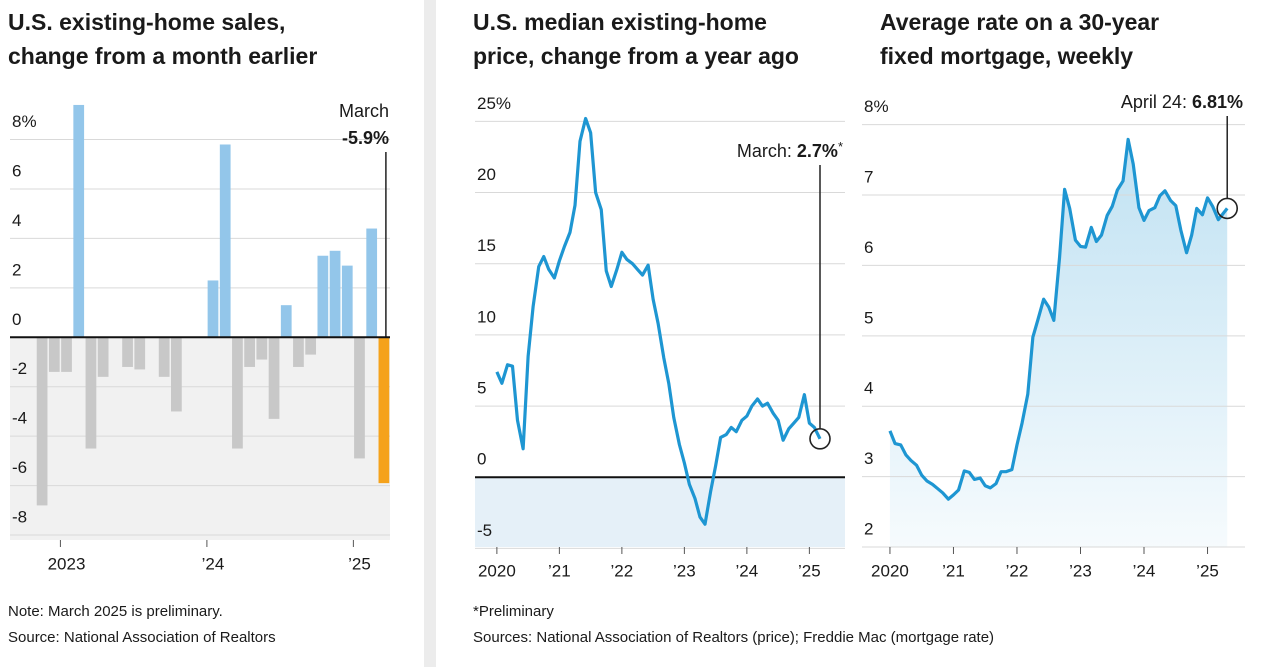  Describe the element at coordinates (19, 467) in the screenshot. I see `y-tick-label: -6` at that location.